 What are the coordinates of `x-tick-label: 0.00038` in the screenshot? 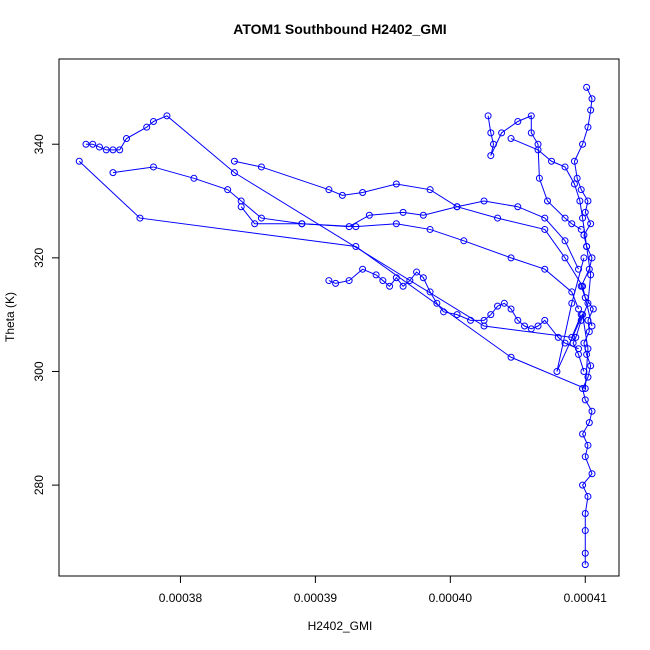 It's located at (181, 598).